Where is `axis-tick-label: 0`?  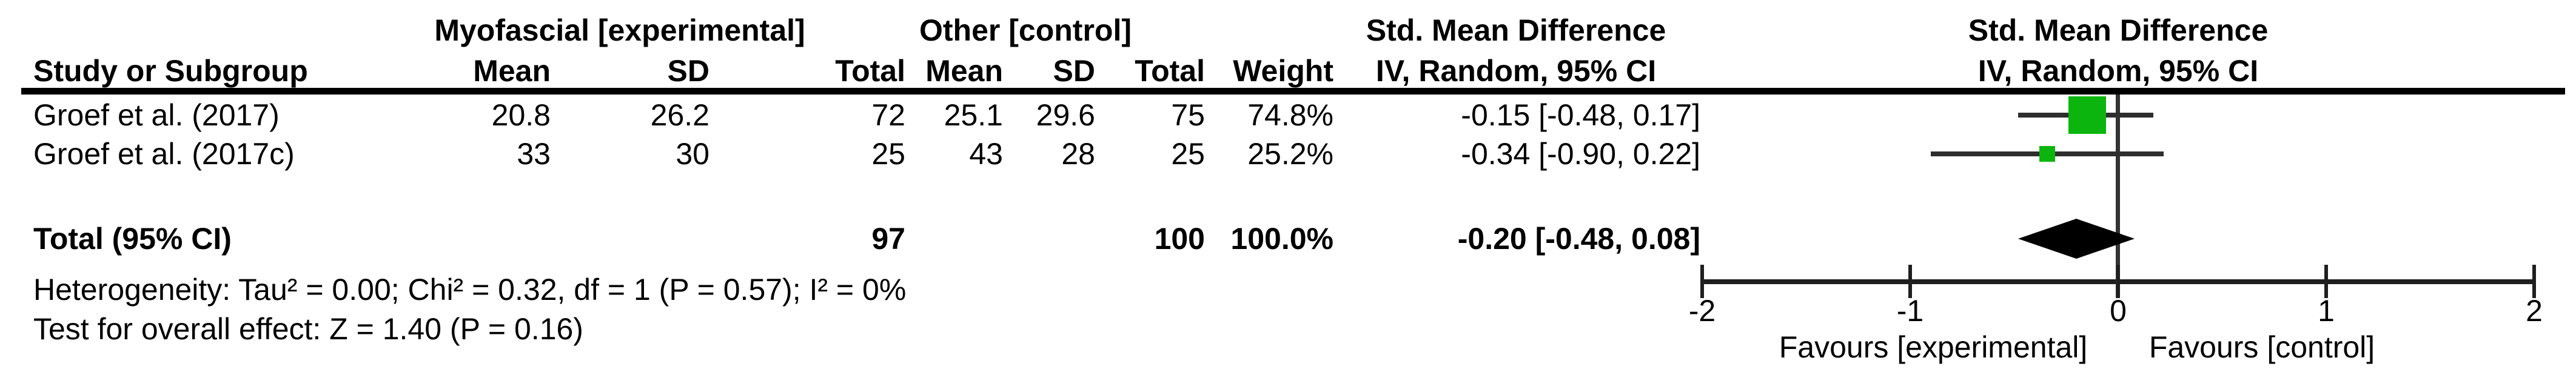
axis-tick-label: 0 is located at coordinates (2118, 311).